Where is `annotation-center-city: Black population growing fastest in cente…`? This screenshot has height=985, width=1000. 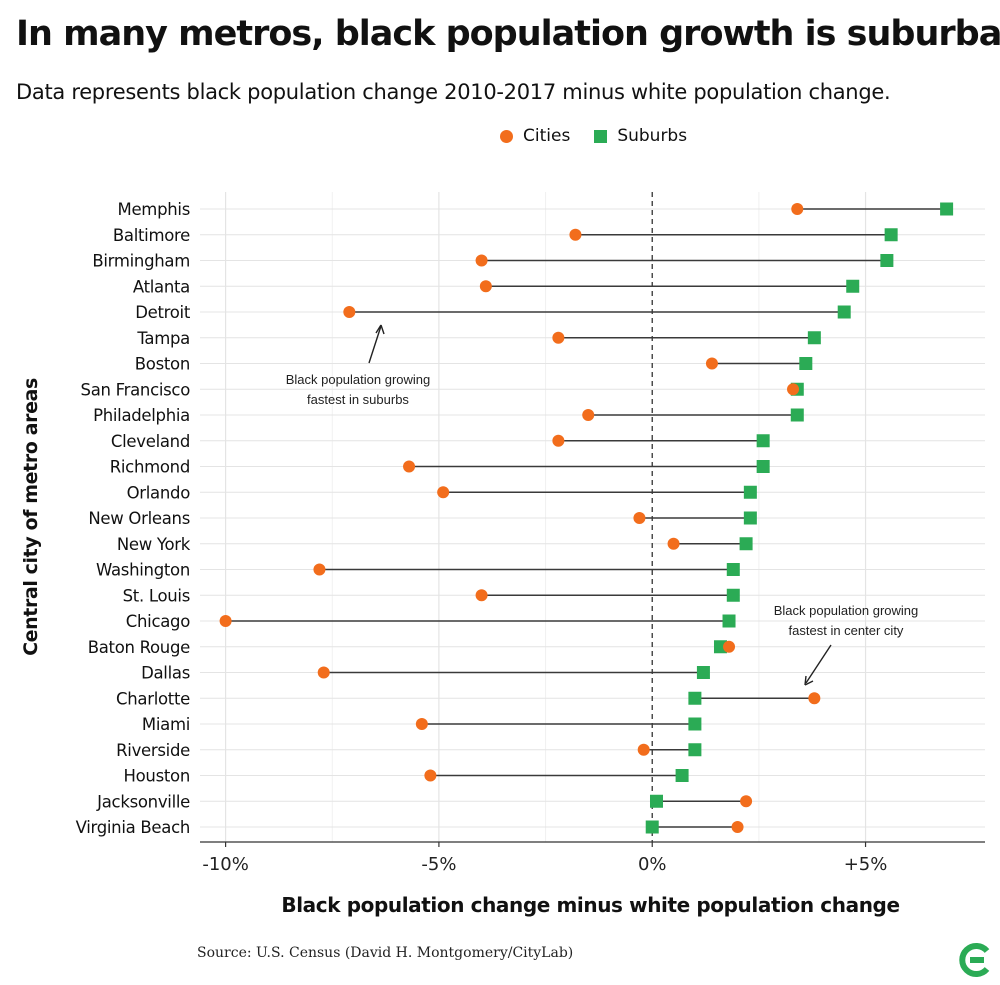 annotation-center-city: Black population growing fastest in cente… is located at coordinates (846, 644).